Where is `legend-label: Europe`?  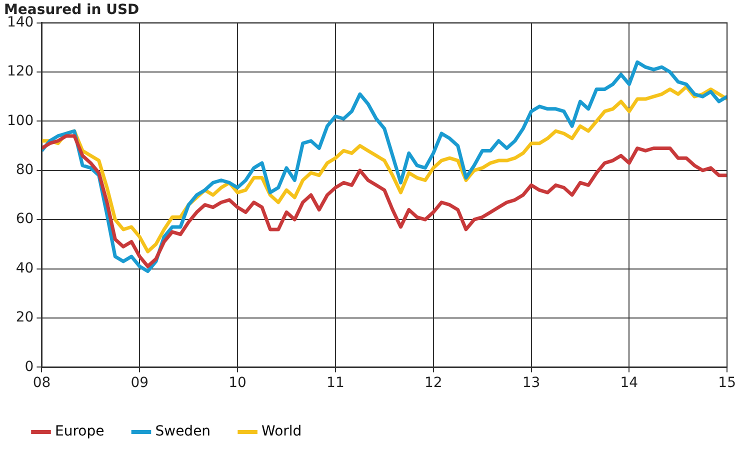
legend-label: Europe is located at coordinates (79, 432).